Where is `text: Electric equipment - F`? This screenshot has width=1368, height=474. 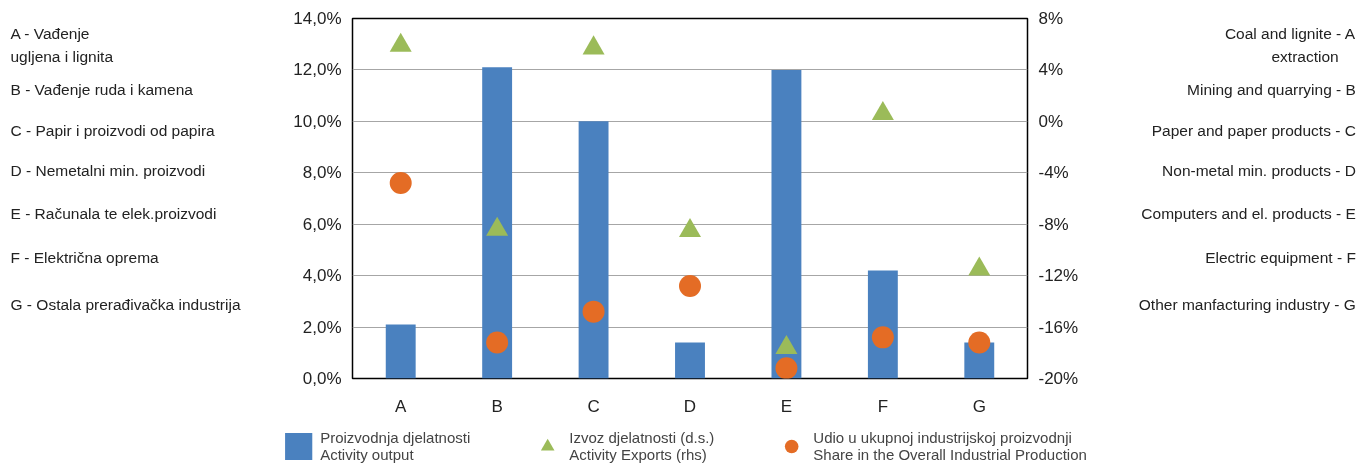 text: Electric equipment - F is located at coordinates (1280, 258).